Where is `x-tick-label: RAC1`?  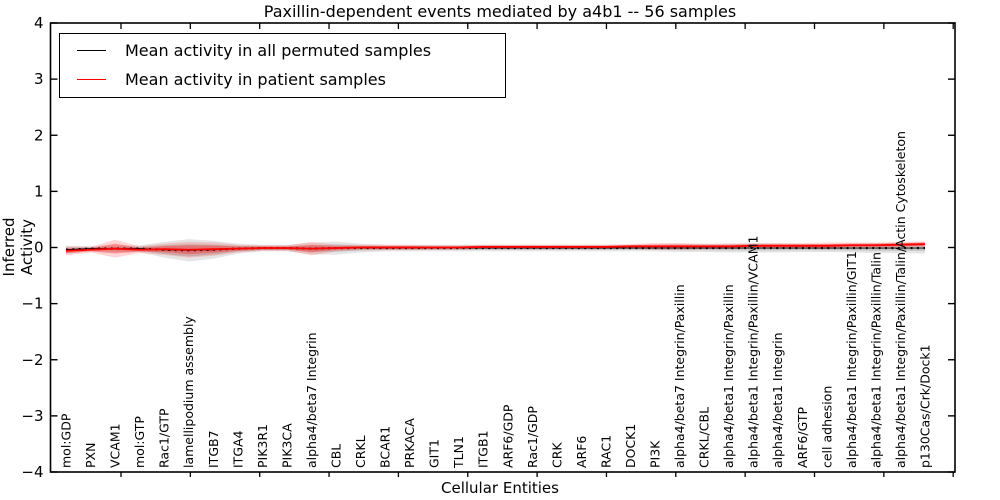 x-tick-label: RAC1 is located at coordinates (605, 451).